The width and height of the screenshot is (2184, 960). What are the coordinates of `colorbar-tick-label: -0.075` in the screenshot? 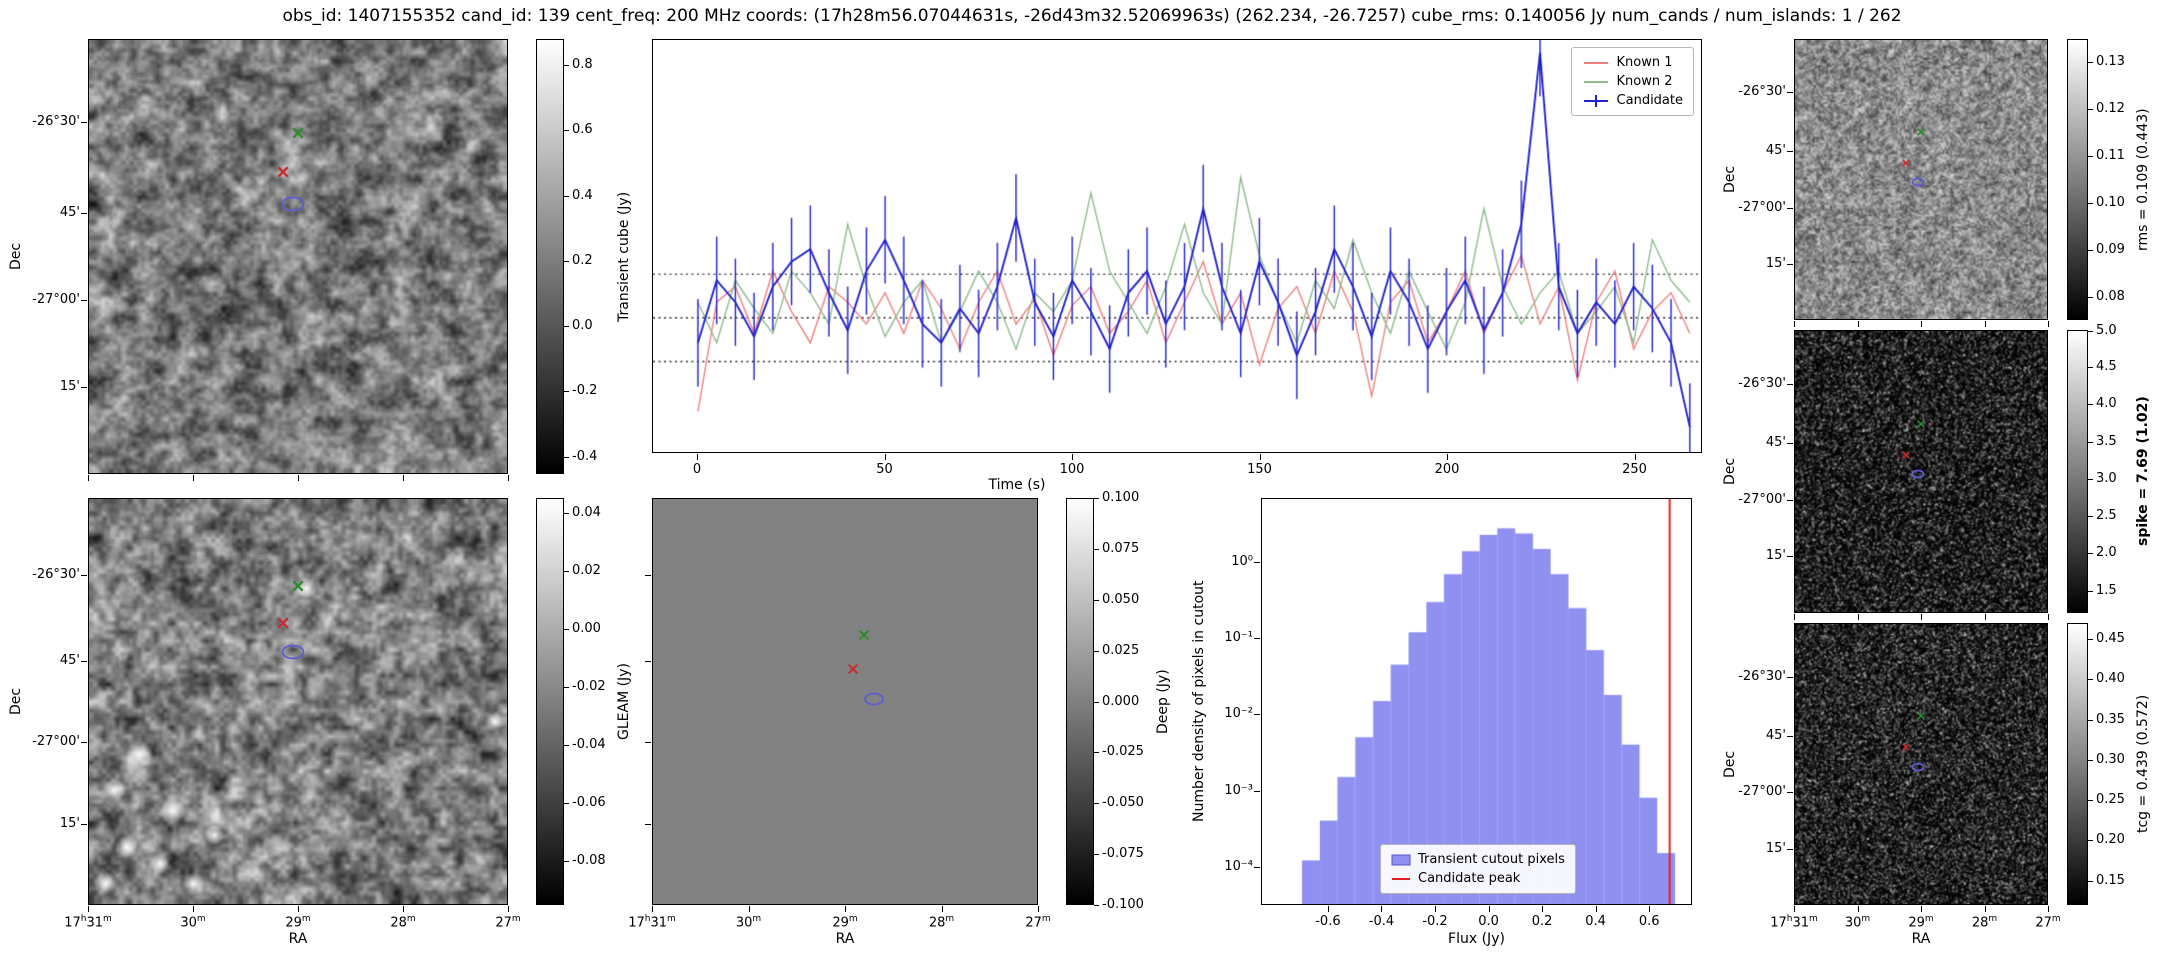 It's located at (1123, 854).